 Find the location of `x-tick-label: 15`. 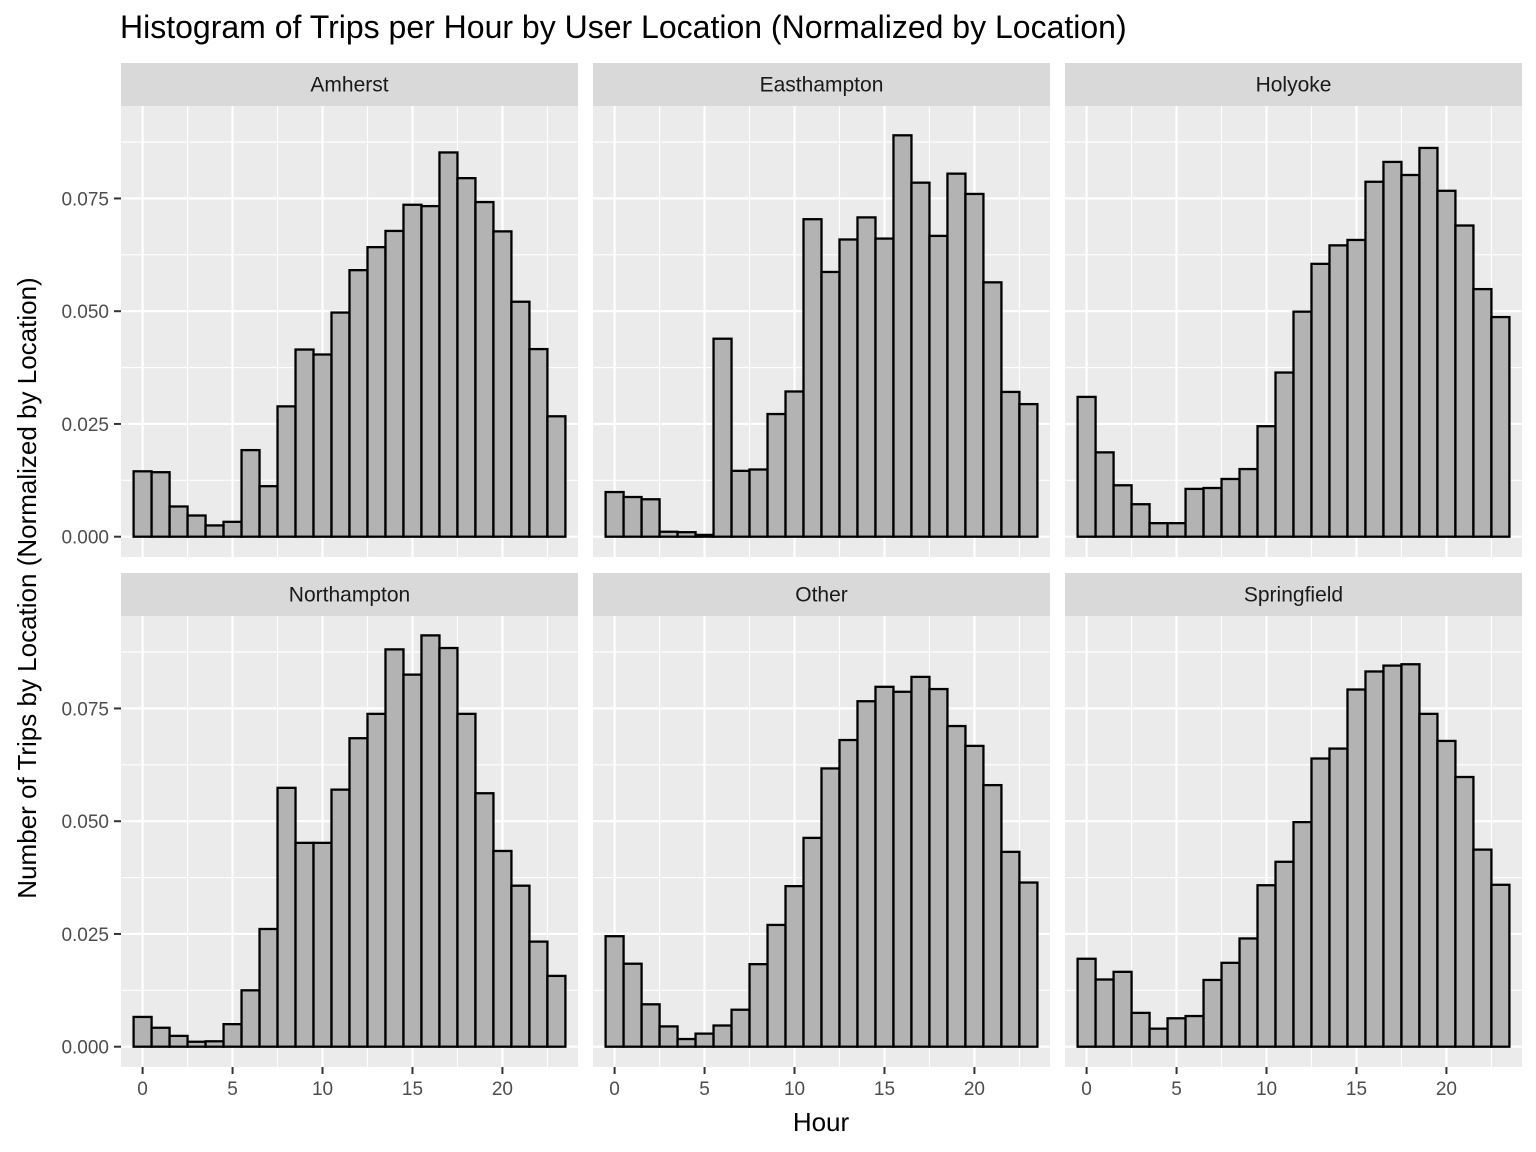

x-tick-label: 15 is located at coordinates (1356, 1089).